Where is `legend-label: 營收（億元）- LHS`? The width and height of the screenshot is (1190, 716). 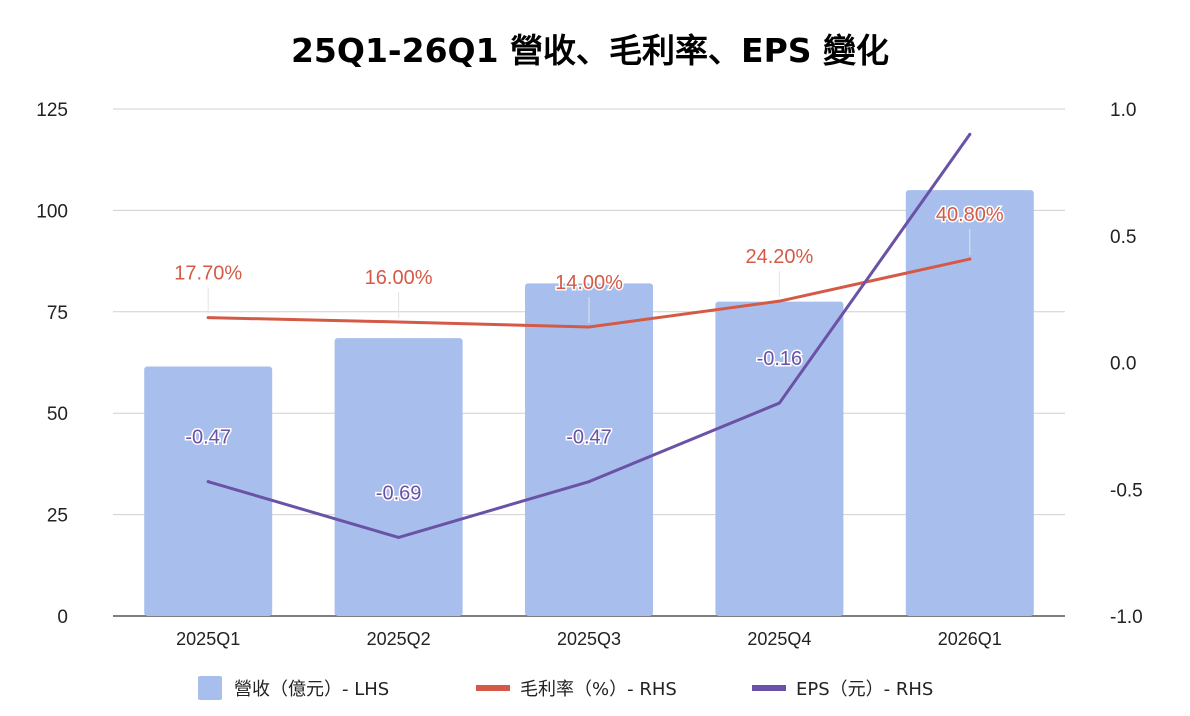 legend-label: 營收（億元）- LHS is located at coordinates (311, 689).